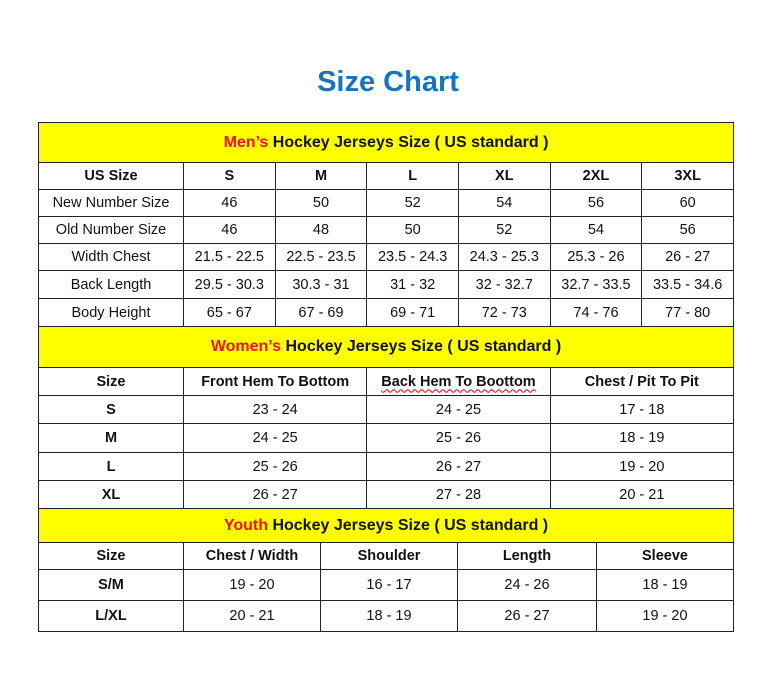 This screenshot has width=776, height=692. I want to click on youth-column-header-row: Size Chest / Width Shoulder Length Sleeve, so click(386, 556).